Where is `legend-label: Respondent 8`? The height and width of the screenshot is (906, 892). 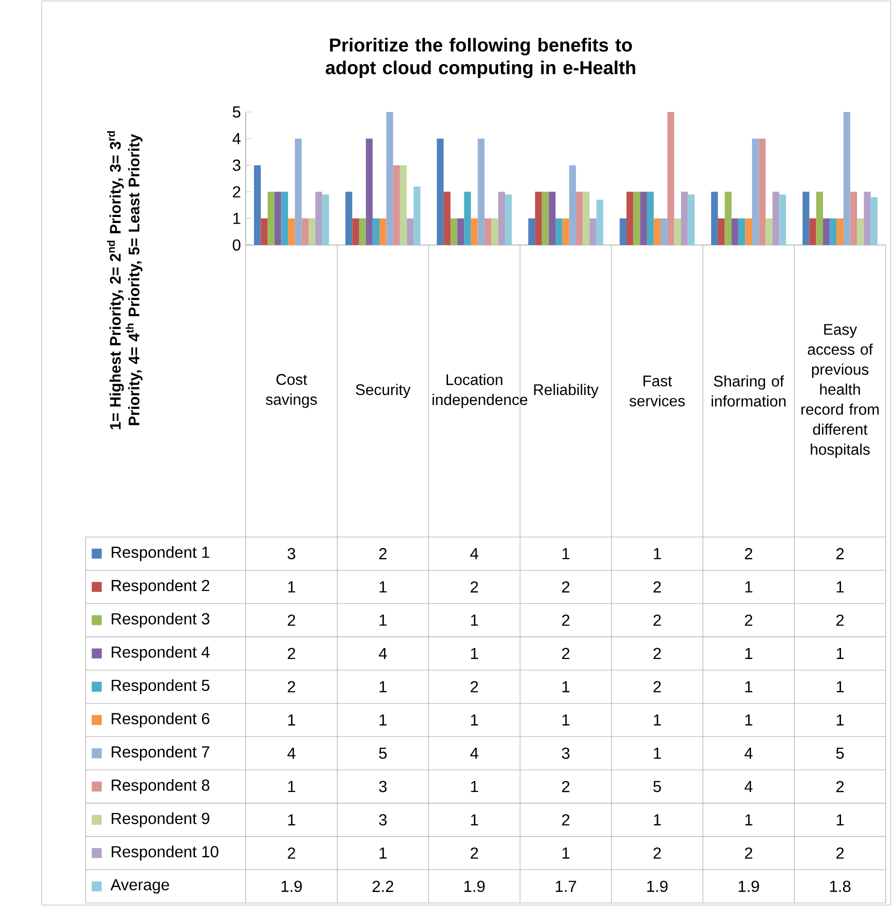 legend-label: Respondent 8 is located at coordinates (161, 786).